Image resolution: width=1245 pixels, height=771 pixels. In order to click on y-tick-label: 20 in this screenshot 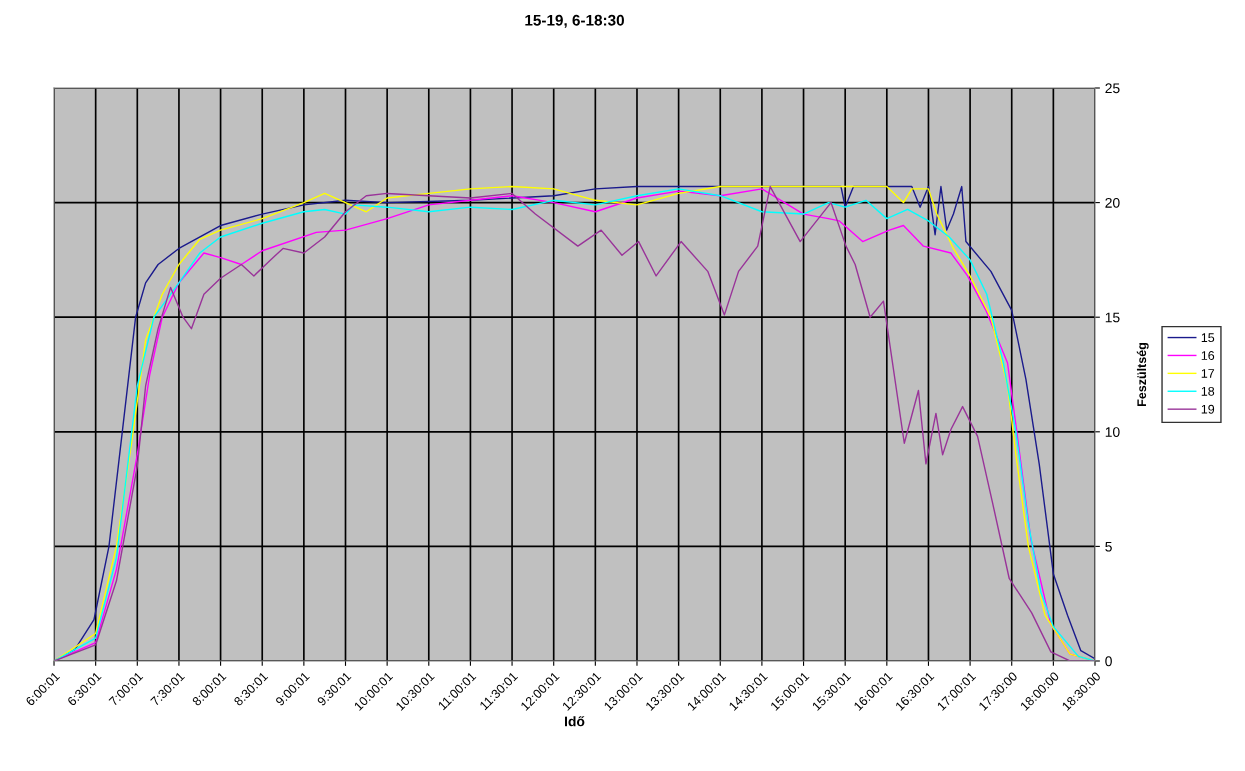, I will do `click(1112, 202)`.